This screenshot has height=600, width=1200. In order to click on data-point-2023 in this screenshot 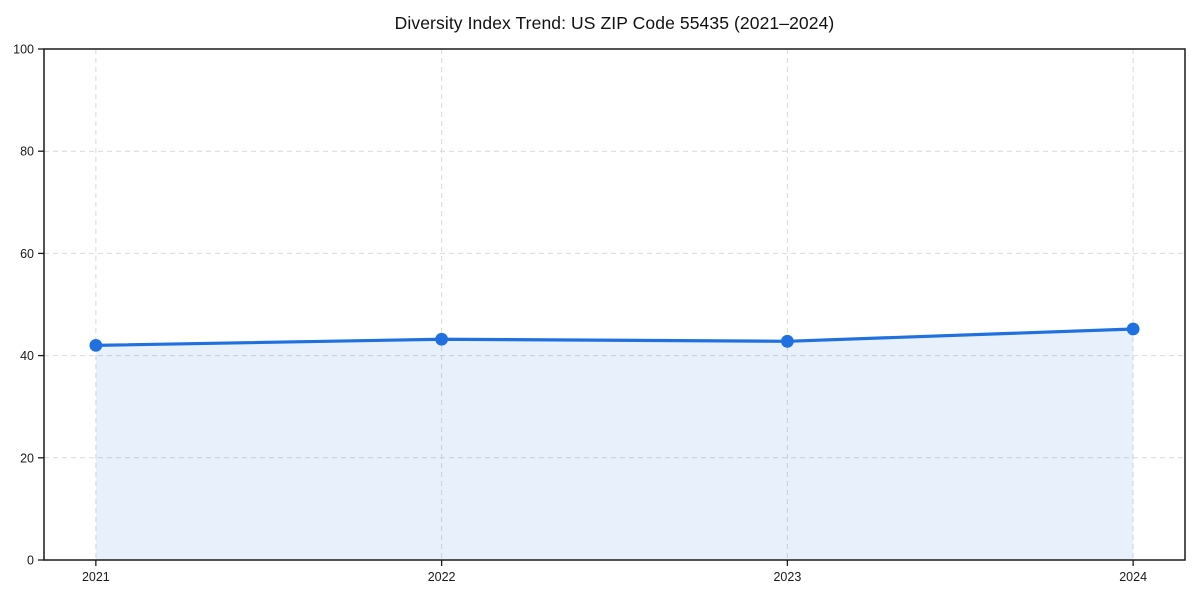, I will do `click(787, 341)`.